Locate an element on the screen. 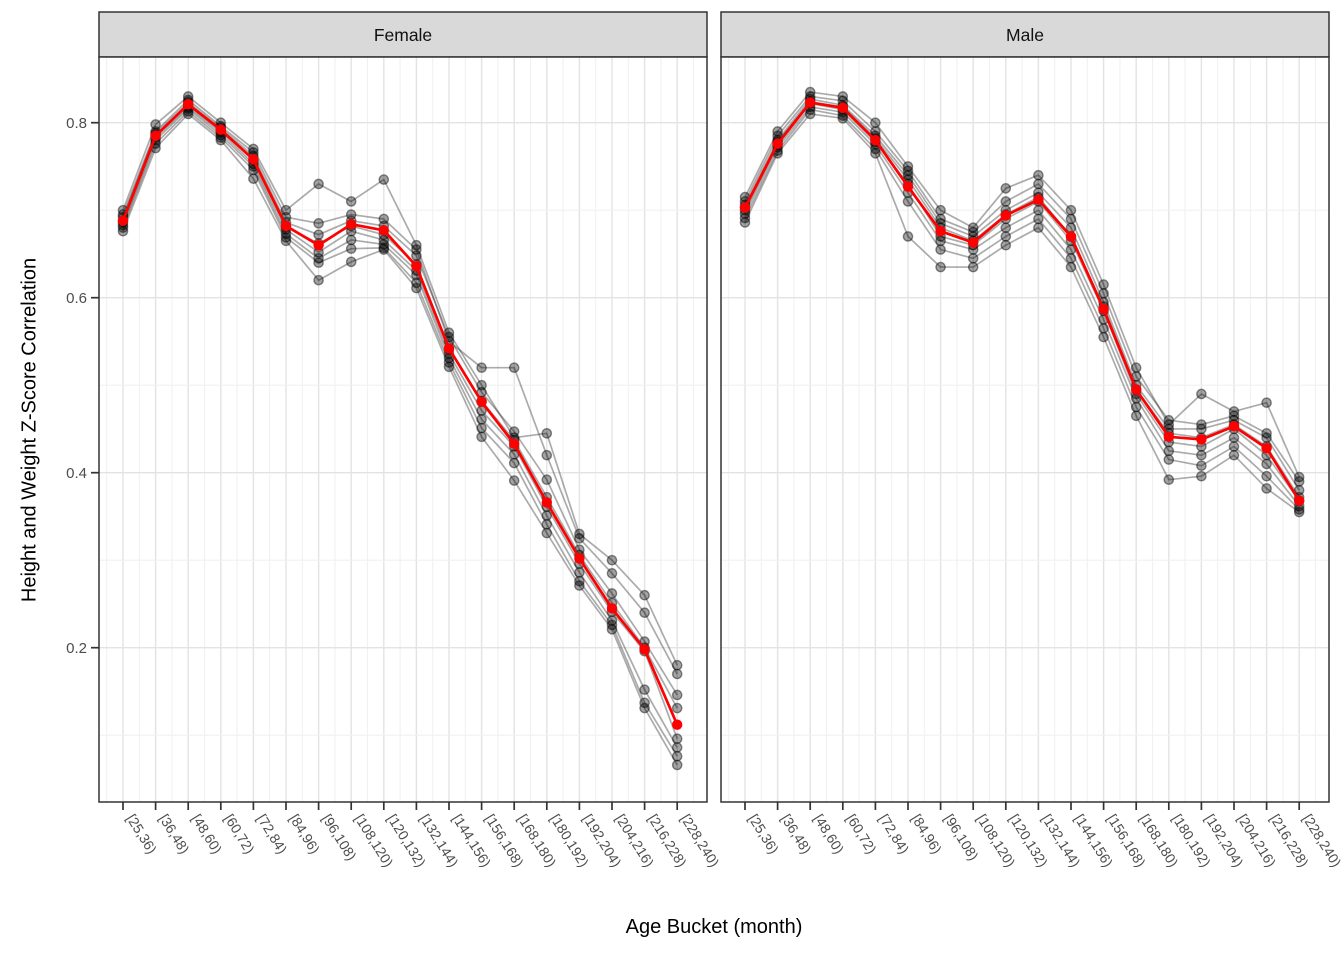 The height and width of the screenshot is (960, 1344). y-axis-title: Height and Weight Z-Score Correlation is located at coordinates (29, 430).